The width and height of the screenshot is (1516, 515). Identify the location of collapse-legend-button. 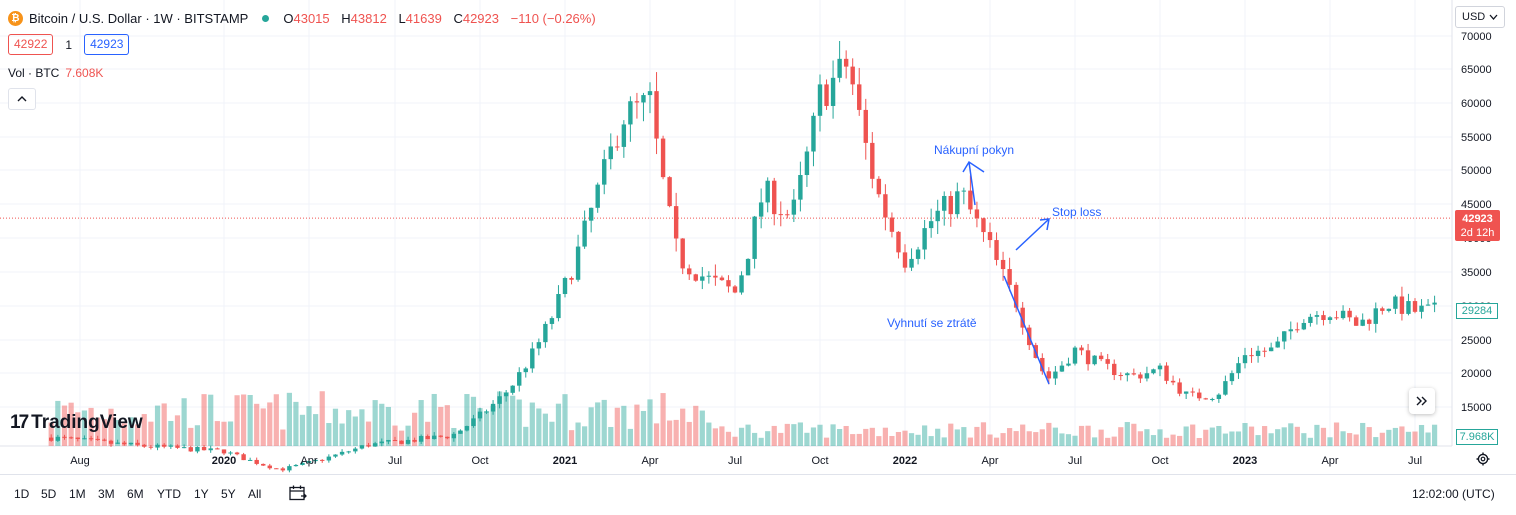
(22, 99).